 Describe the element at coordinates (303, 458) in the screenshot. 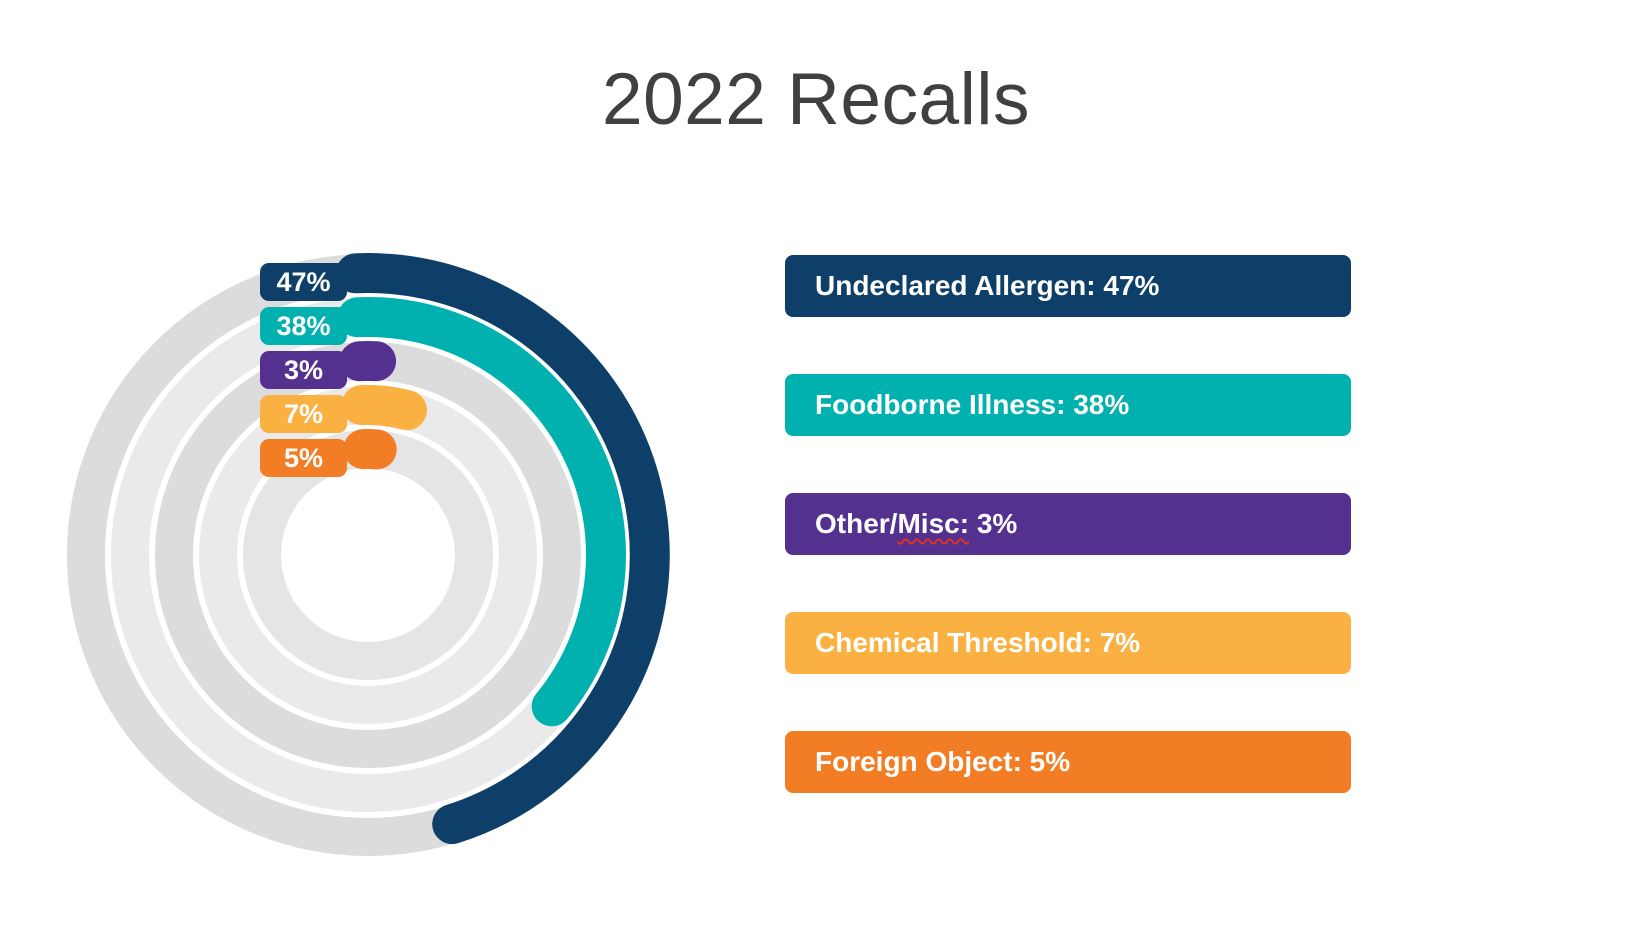

I see `percentage-pill: 5%` at that location.